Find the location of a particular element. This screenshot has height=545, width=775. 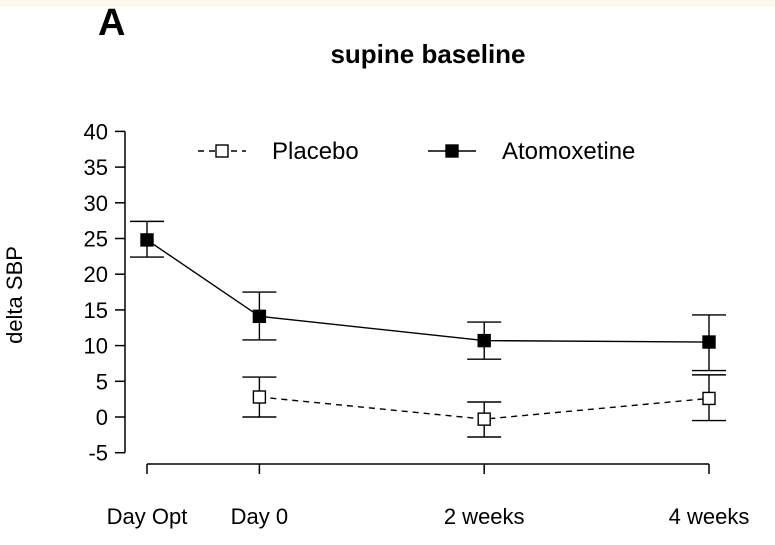

y-tick-label: 0 is located at coordinates (102, 417).